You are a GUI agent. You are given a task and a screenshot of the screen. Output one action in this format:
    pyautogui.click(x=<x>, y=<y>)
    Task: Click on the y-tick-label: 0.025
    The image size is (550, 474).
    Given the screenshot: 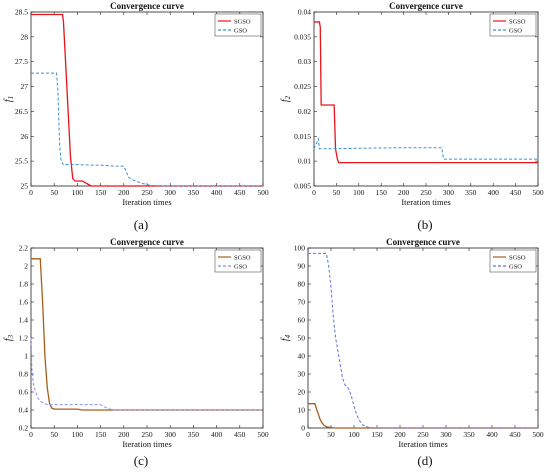 What is the action you would take?
    pyautogui.click(x=302, y=86)
    